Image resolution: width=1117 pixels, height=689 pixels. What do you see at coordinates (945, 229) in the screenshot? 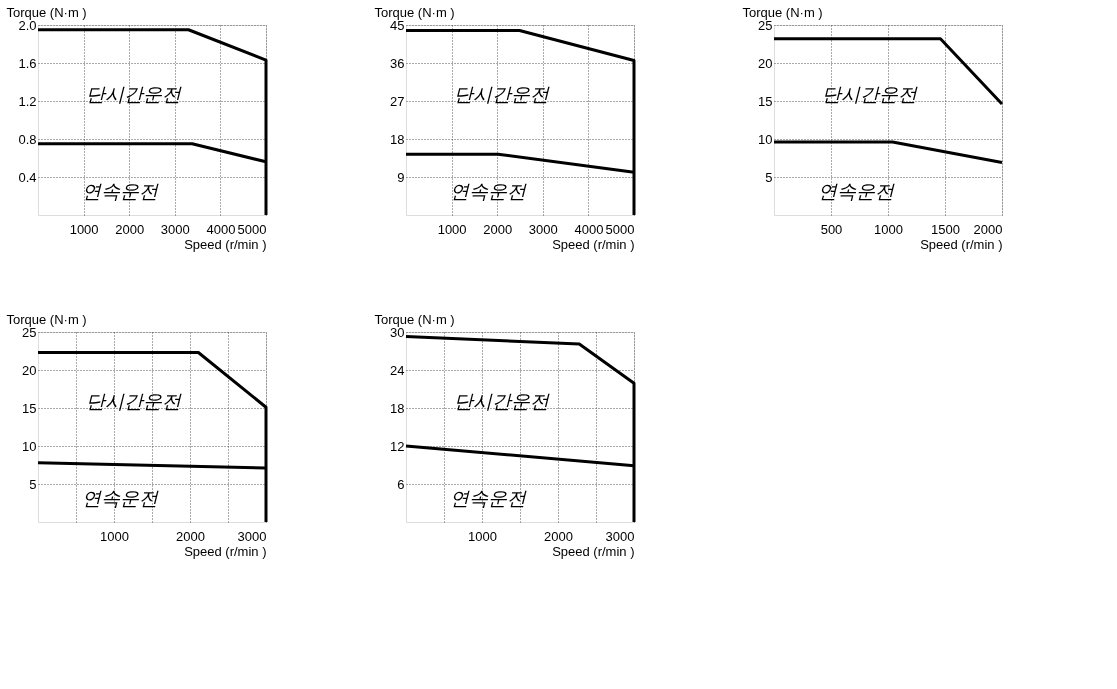
I see `x-tick-label: 1500` at bounding box center [945, 229].